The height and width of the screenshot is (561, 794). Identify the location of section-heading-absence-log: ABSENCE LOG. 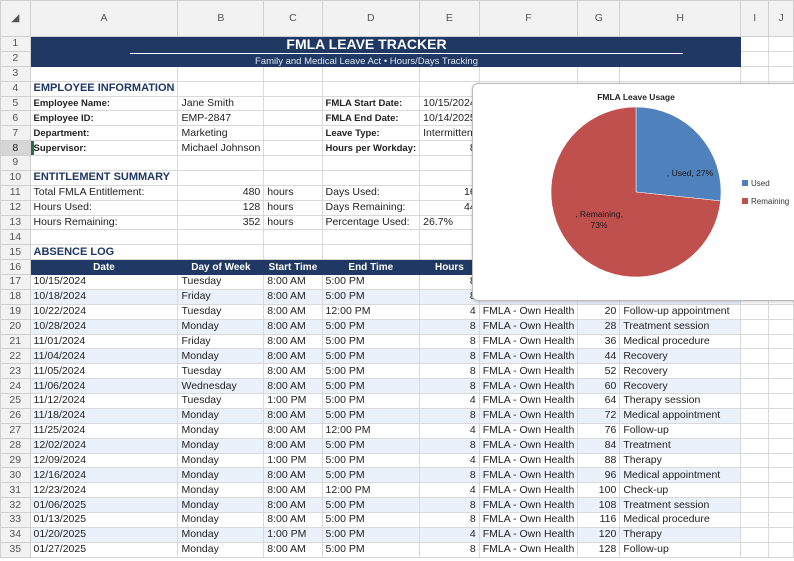
(104, 252).